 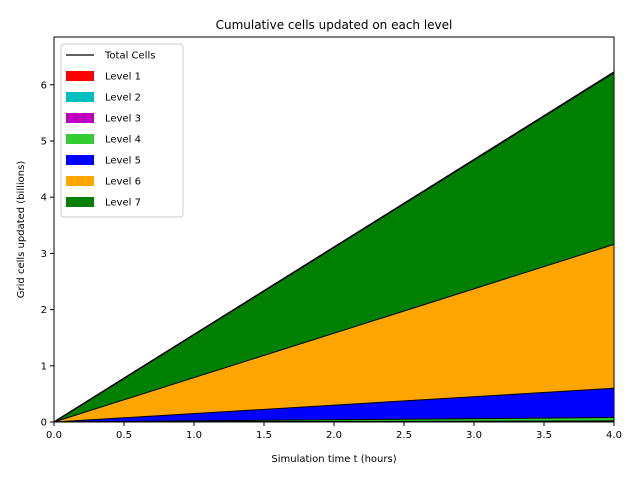 What do you see at coordinates (44, 198) in the screenshot?
I see `y-tick-label: 4` at bounding box center [44, 198].